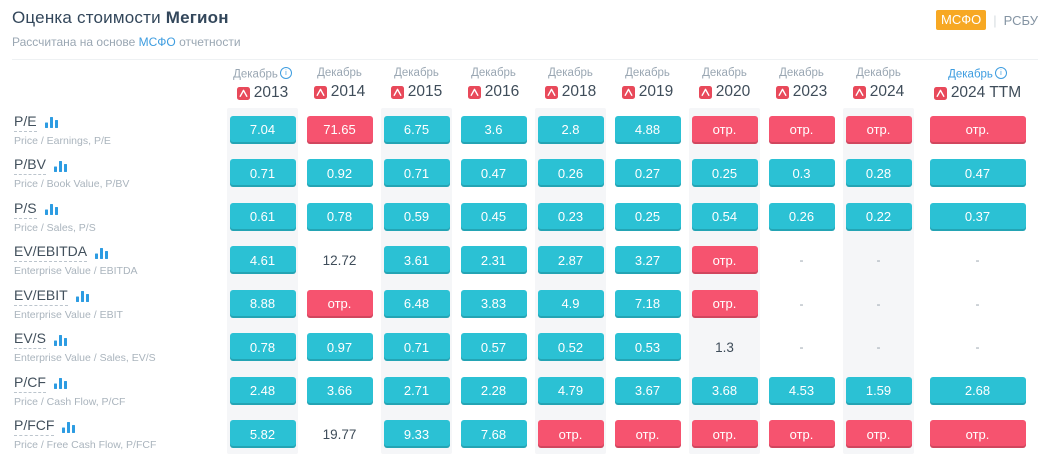 The image size is (1050, 455). Describe the element at coordinates (85, 445) in the screenshot. I see `metric-description: Price / Free Cash Flow, P/FCF` at that location.